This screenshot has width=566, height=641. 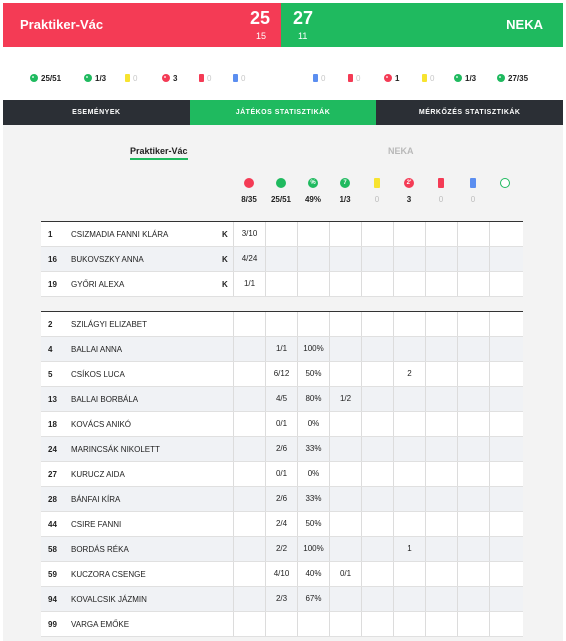 I want to click on player-number: 2, so click(x=50, y=324).